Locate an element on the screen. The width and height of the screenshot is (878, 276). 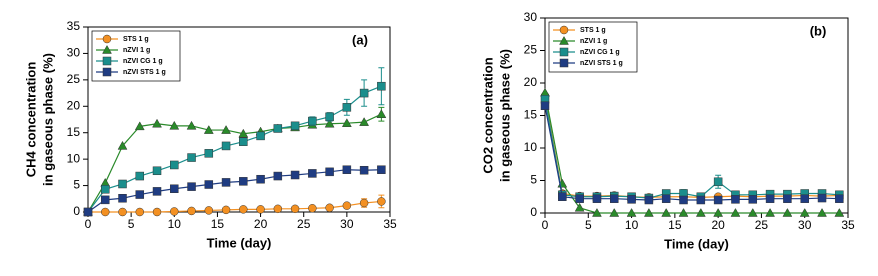
x-tick-label: 15 is located at coordinates (675, 225).